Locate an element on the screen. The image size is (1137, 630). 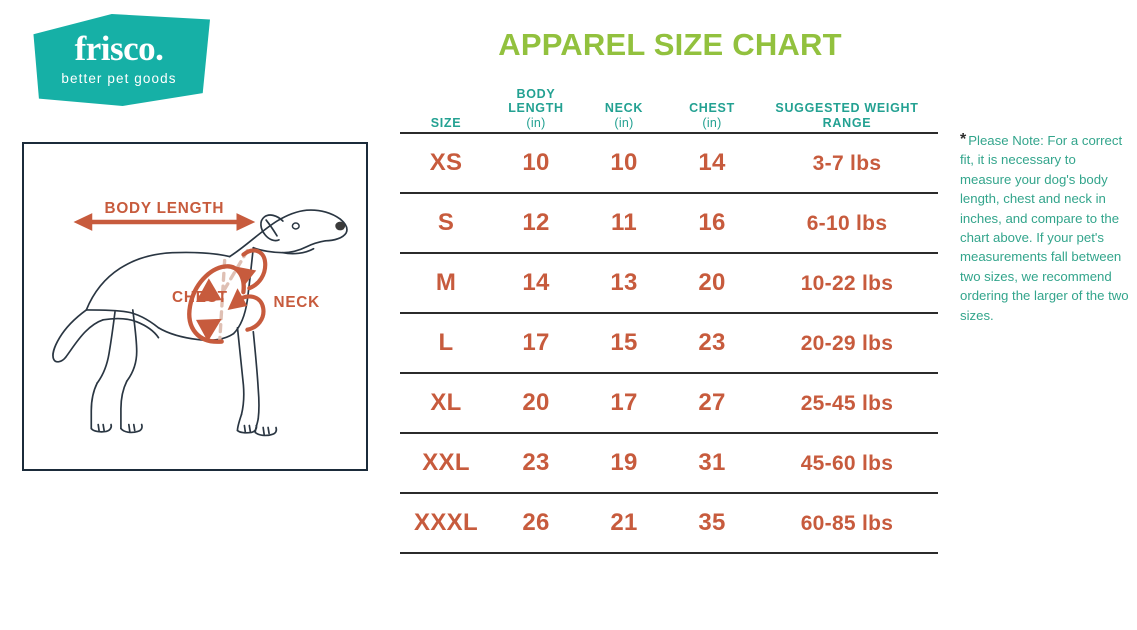
cell-neck: 21 is located at coordinates (624, 522).